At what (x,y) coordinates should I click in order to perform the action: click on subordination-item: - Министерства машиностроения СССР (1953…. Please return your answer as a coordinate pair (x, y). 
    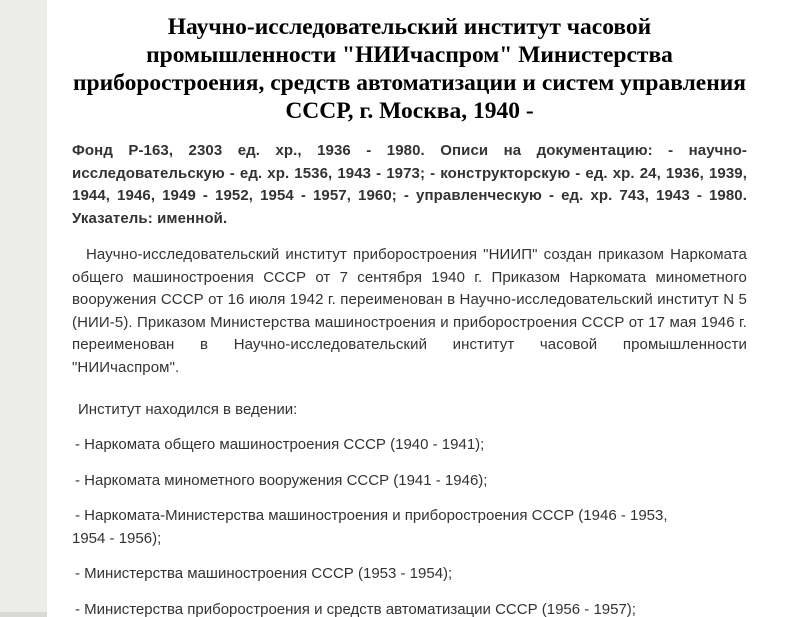
    Looking at the image, I should click on (264, 573).